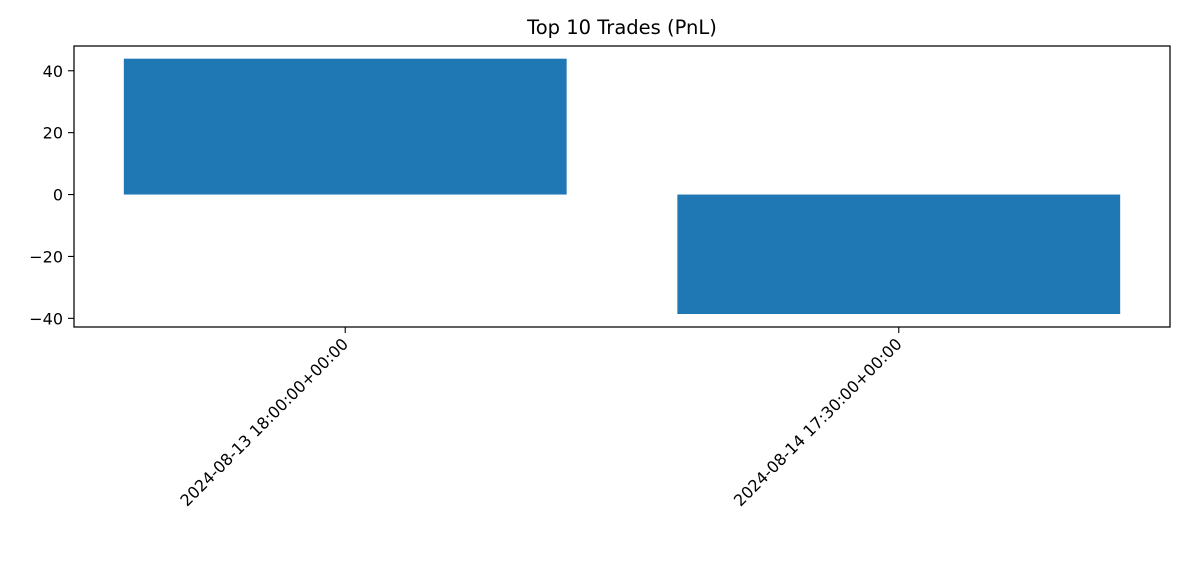  What do you see at coordinates (58, 195) in the screenshot?
I see `y-tick-label: 0` at bounding box center [58, 195].